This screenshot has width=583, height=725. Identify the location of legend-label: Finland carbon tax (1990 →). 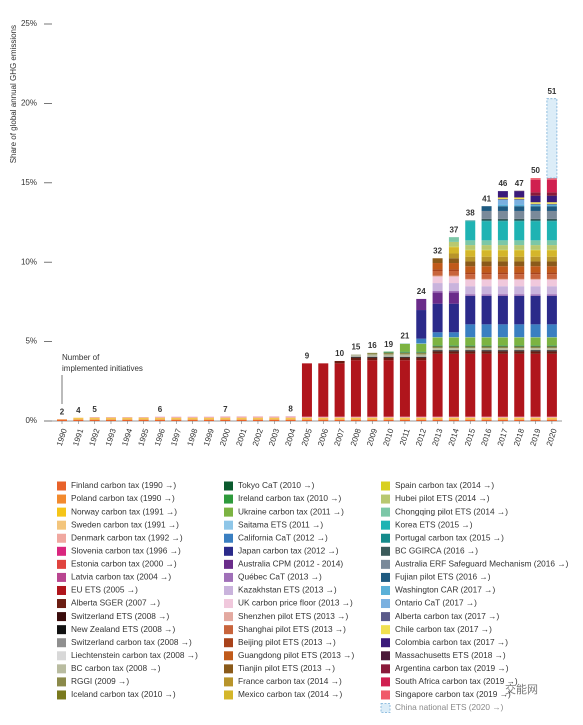
(123, 485).